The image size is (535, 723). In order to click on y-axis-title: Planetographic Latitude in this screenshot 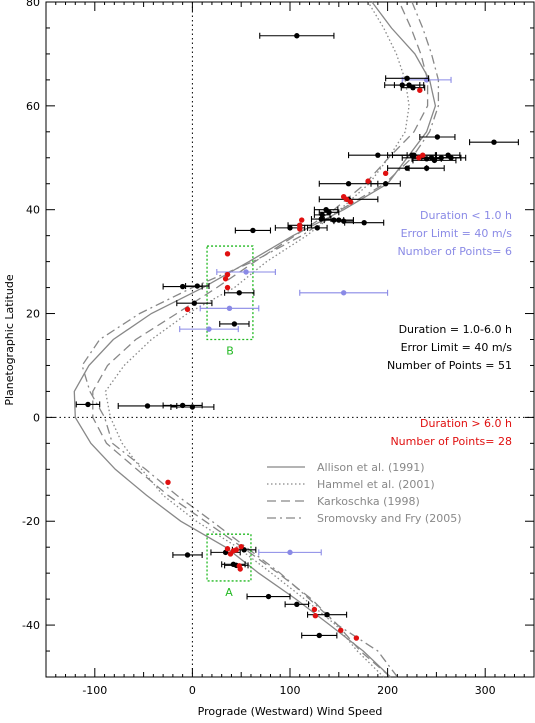, I will do `click(9, 340)`.